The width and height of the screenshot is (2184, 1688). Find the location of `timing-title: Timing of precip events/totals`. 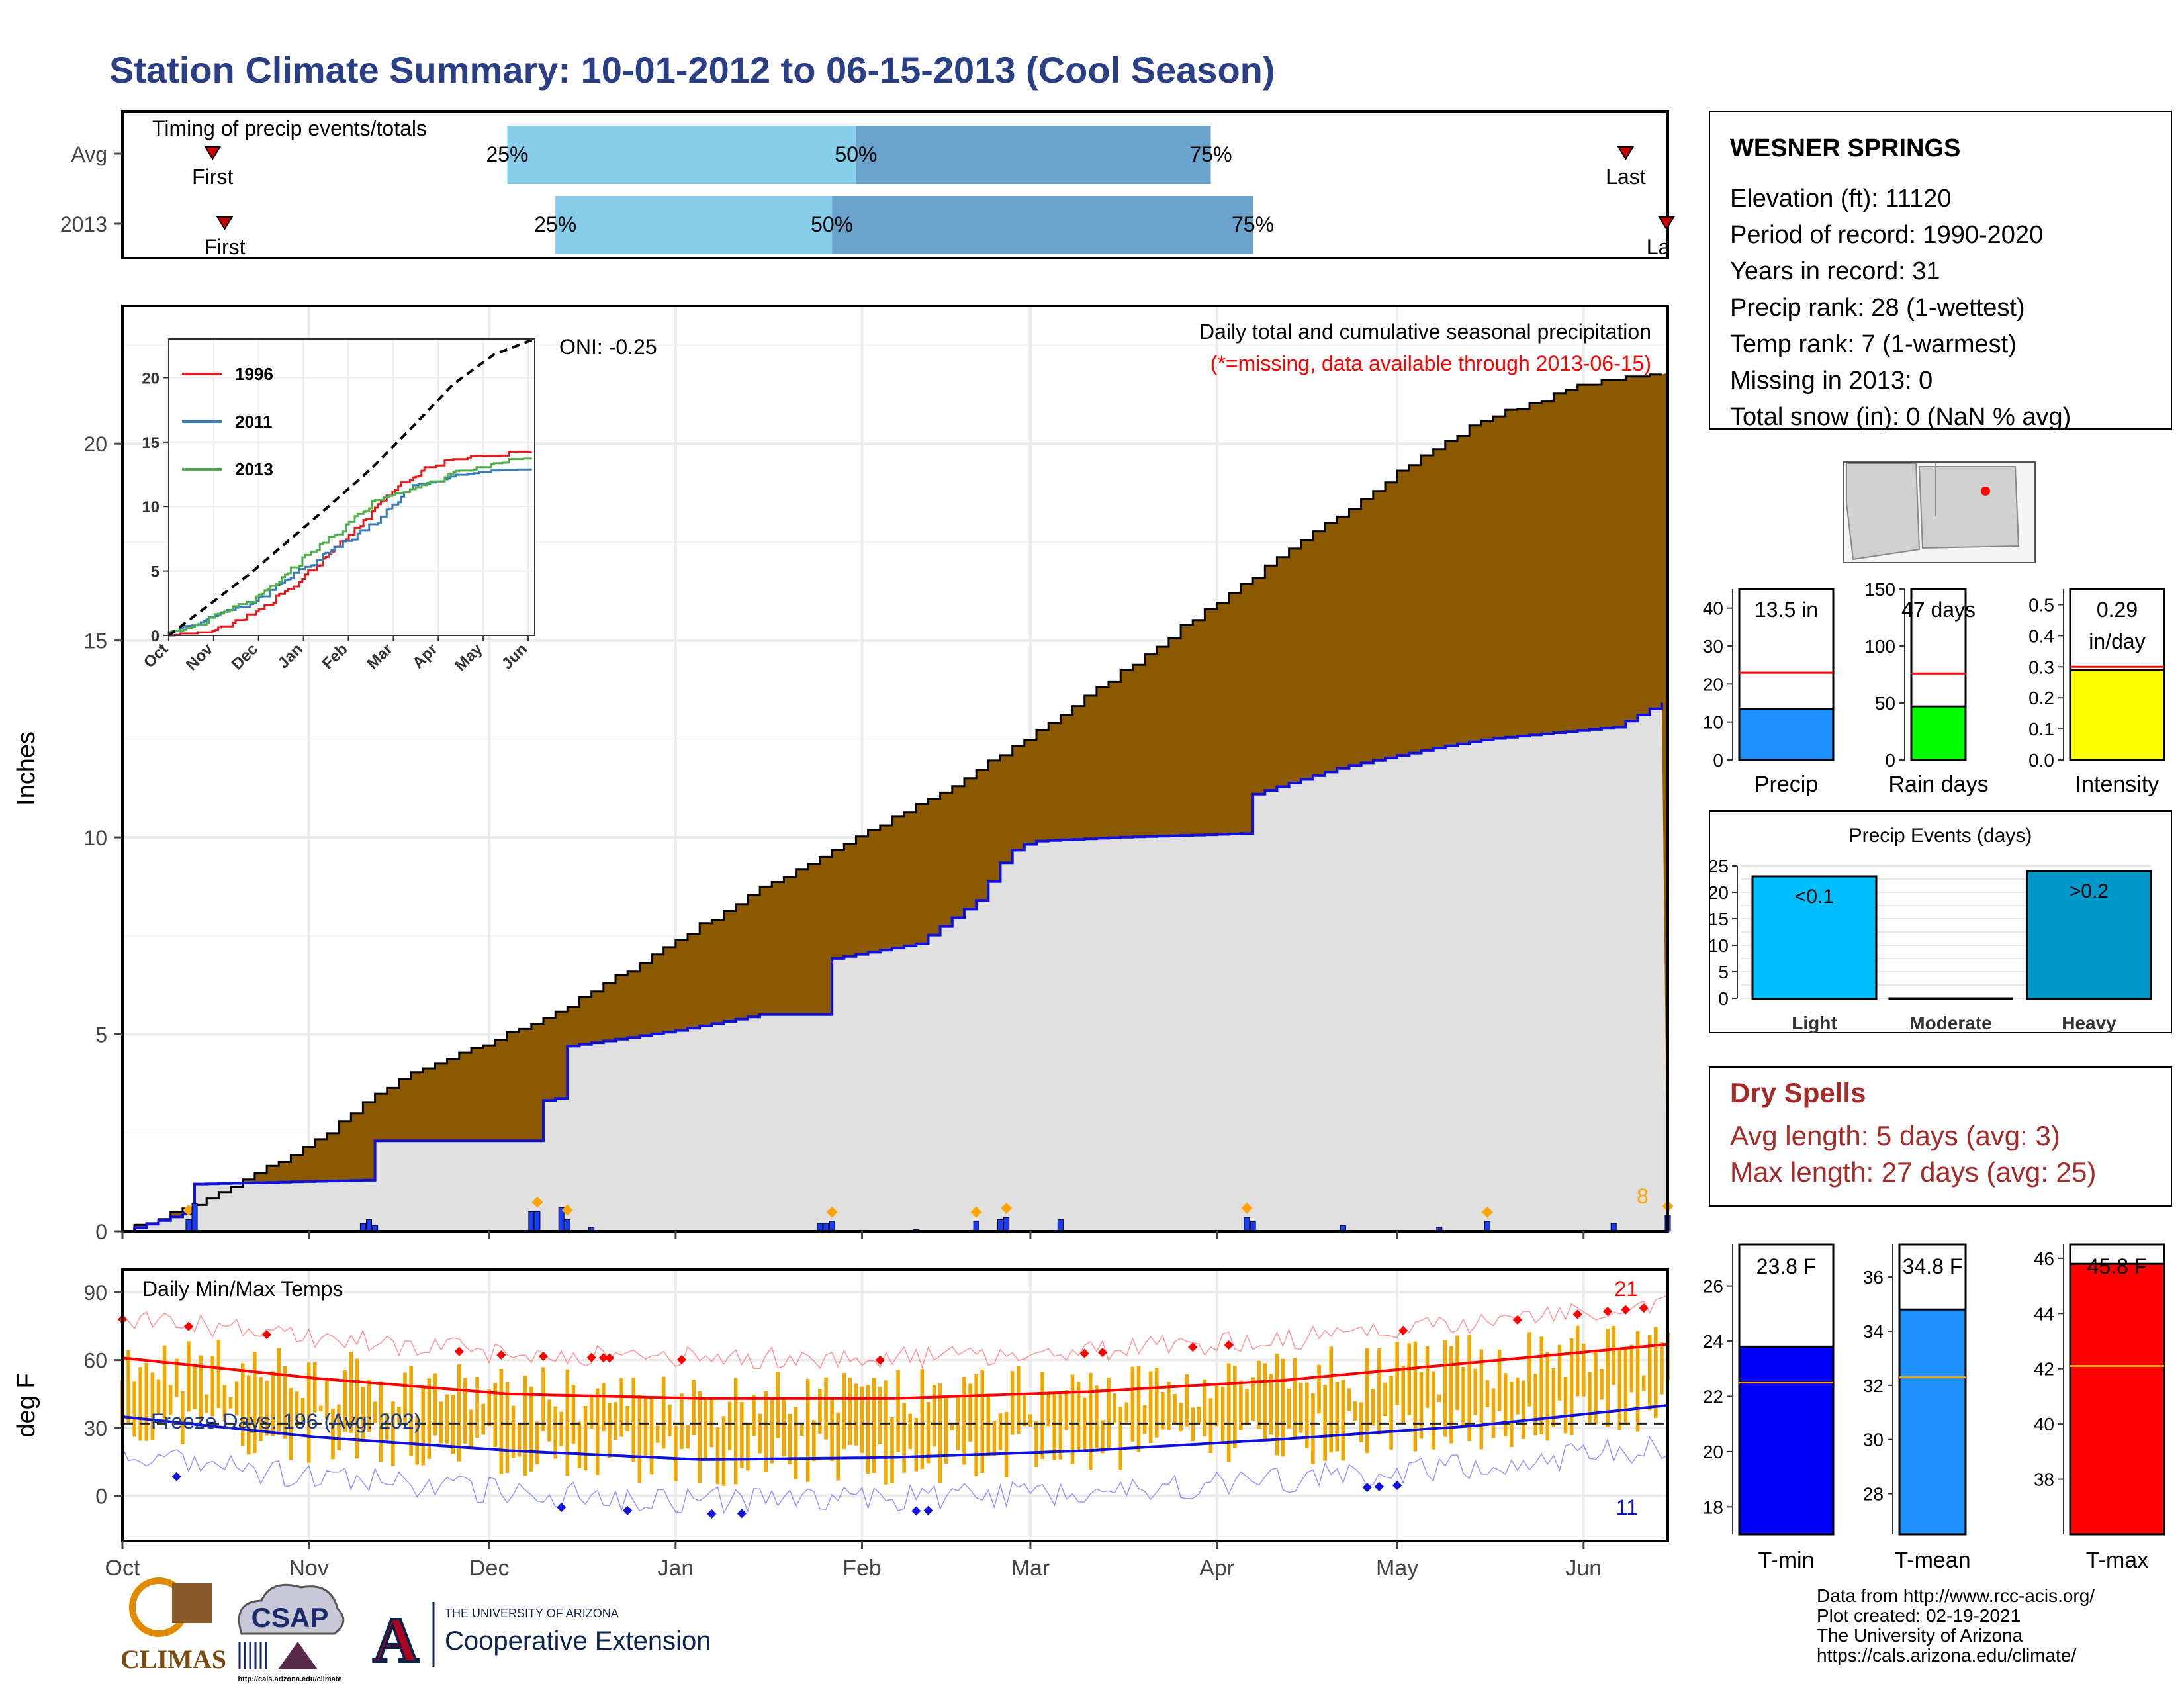

timing-title: Timing of precip events/totals is located at coordinates (289, 128).